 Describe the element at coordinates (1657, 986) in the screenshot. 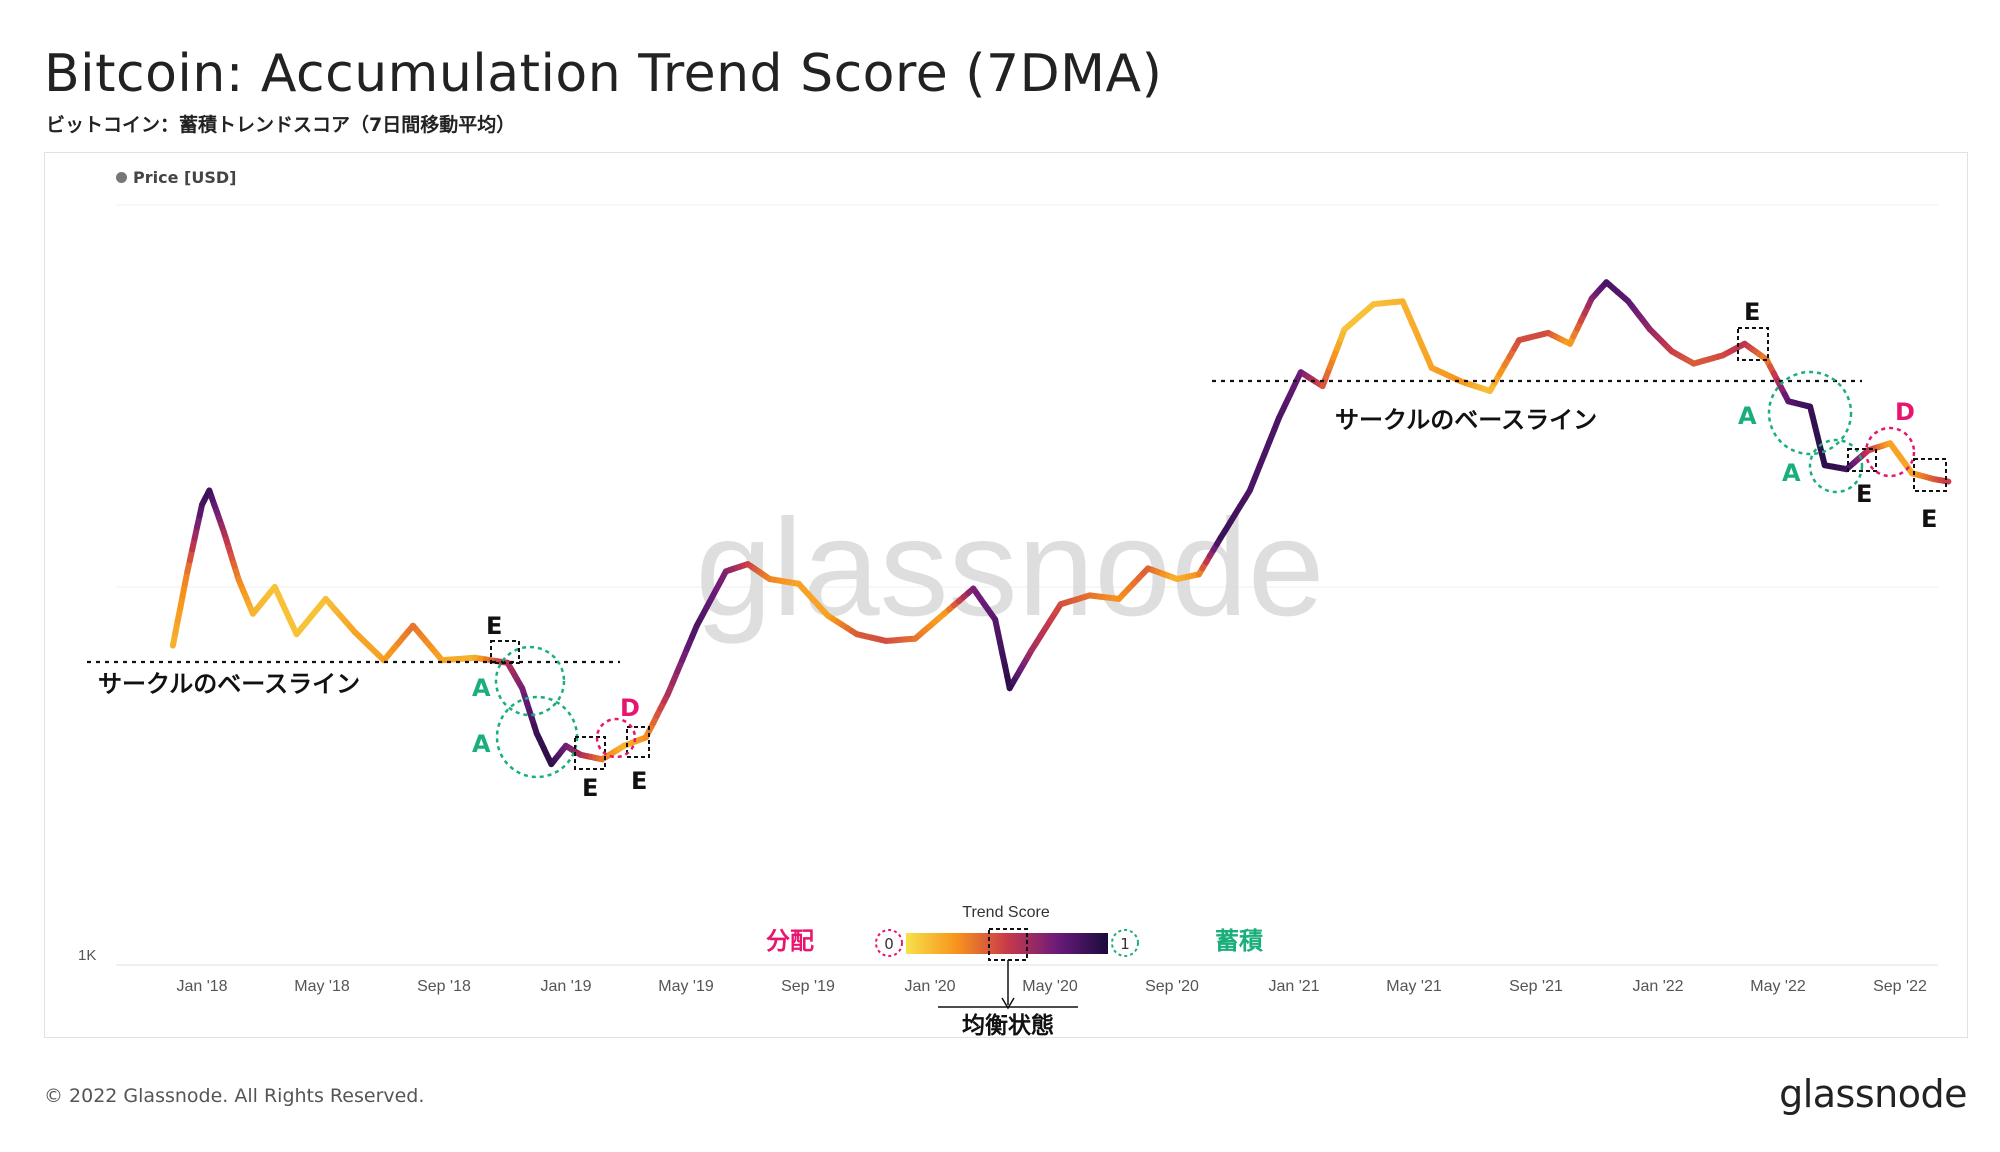

I see `x-tick-label: Jan '22` at that location.